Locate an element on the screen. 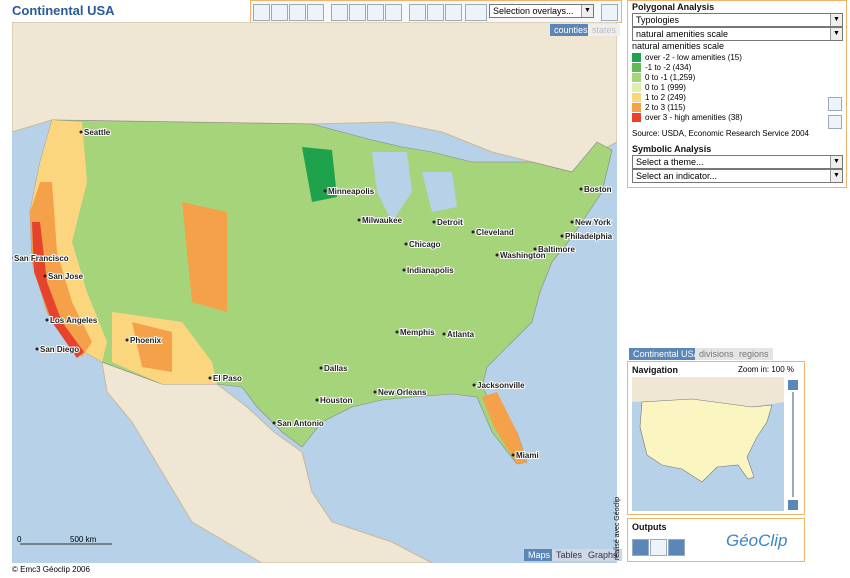 Image resolution: width=850 pixels, height=578 pixels. indicator-select: natural amenities scale is located at coordinates (737, 34).